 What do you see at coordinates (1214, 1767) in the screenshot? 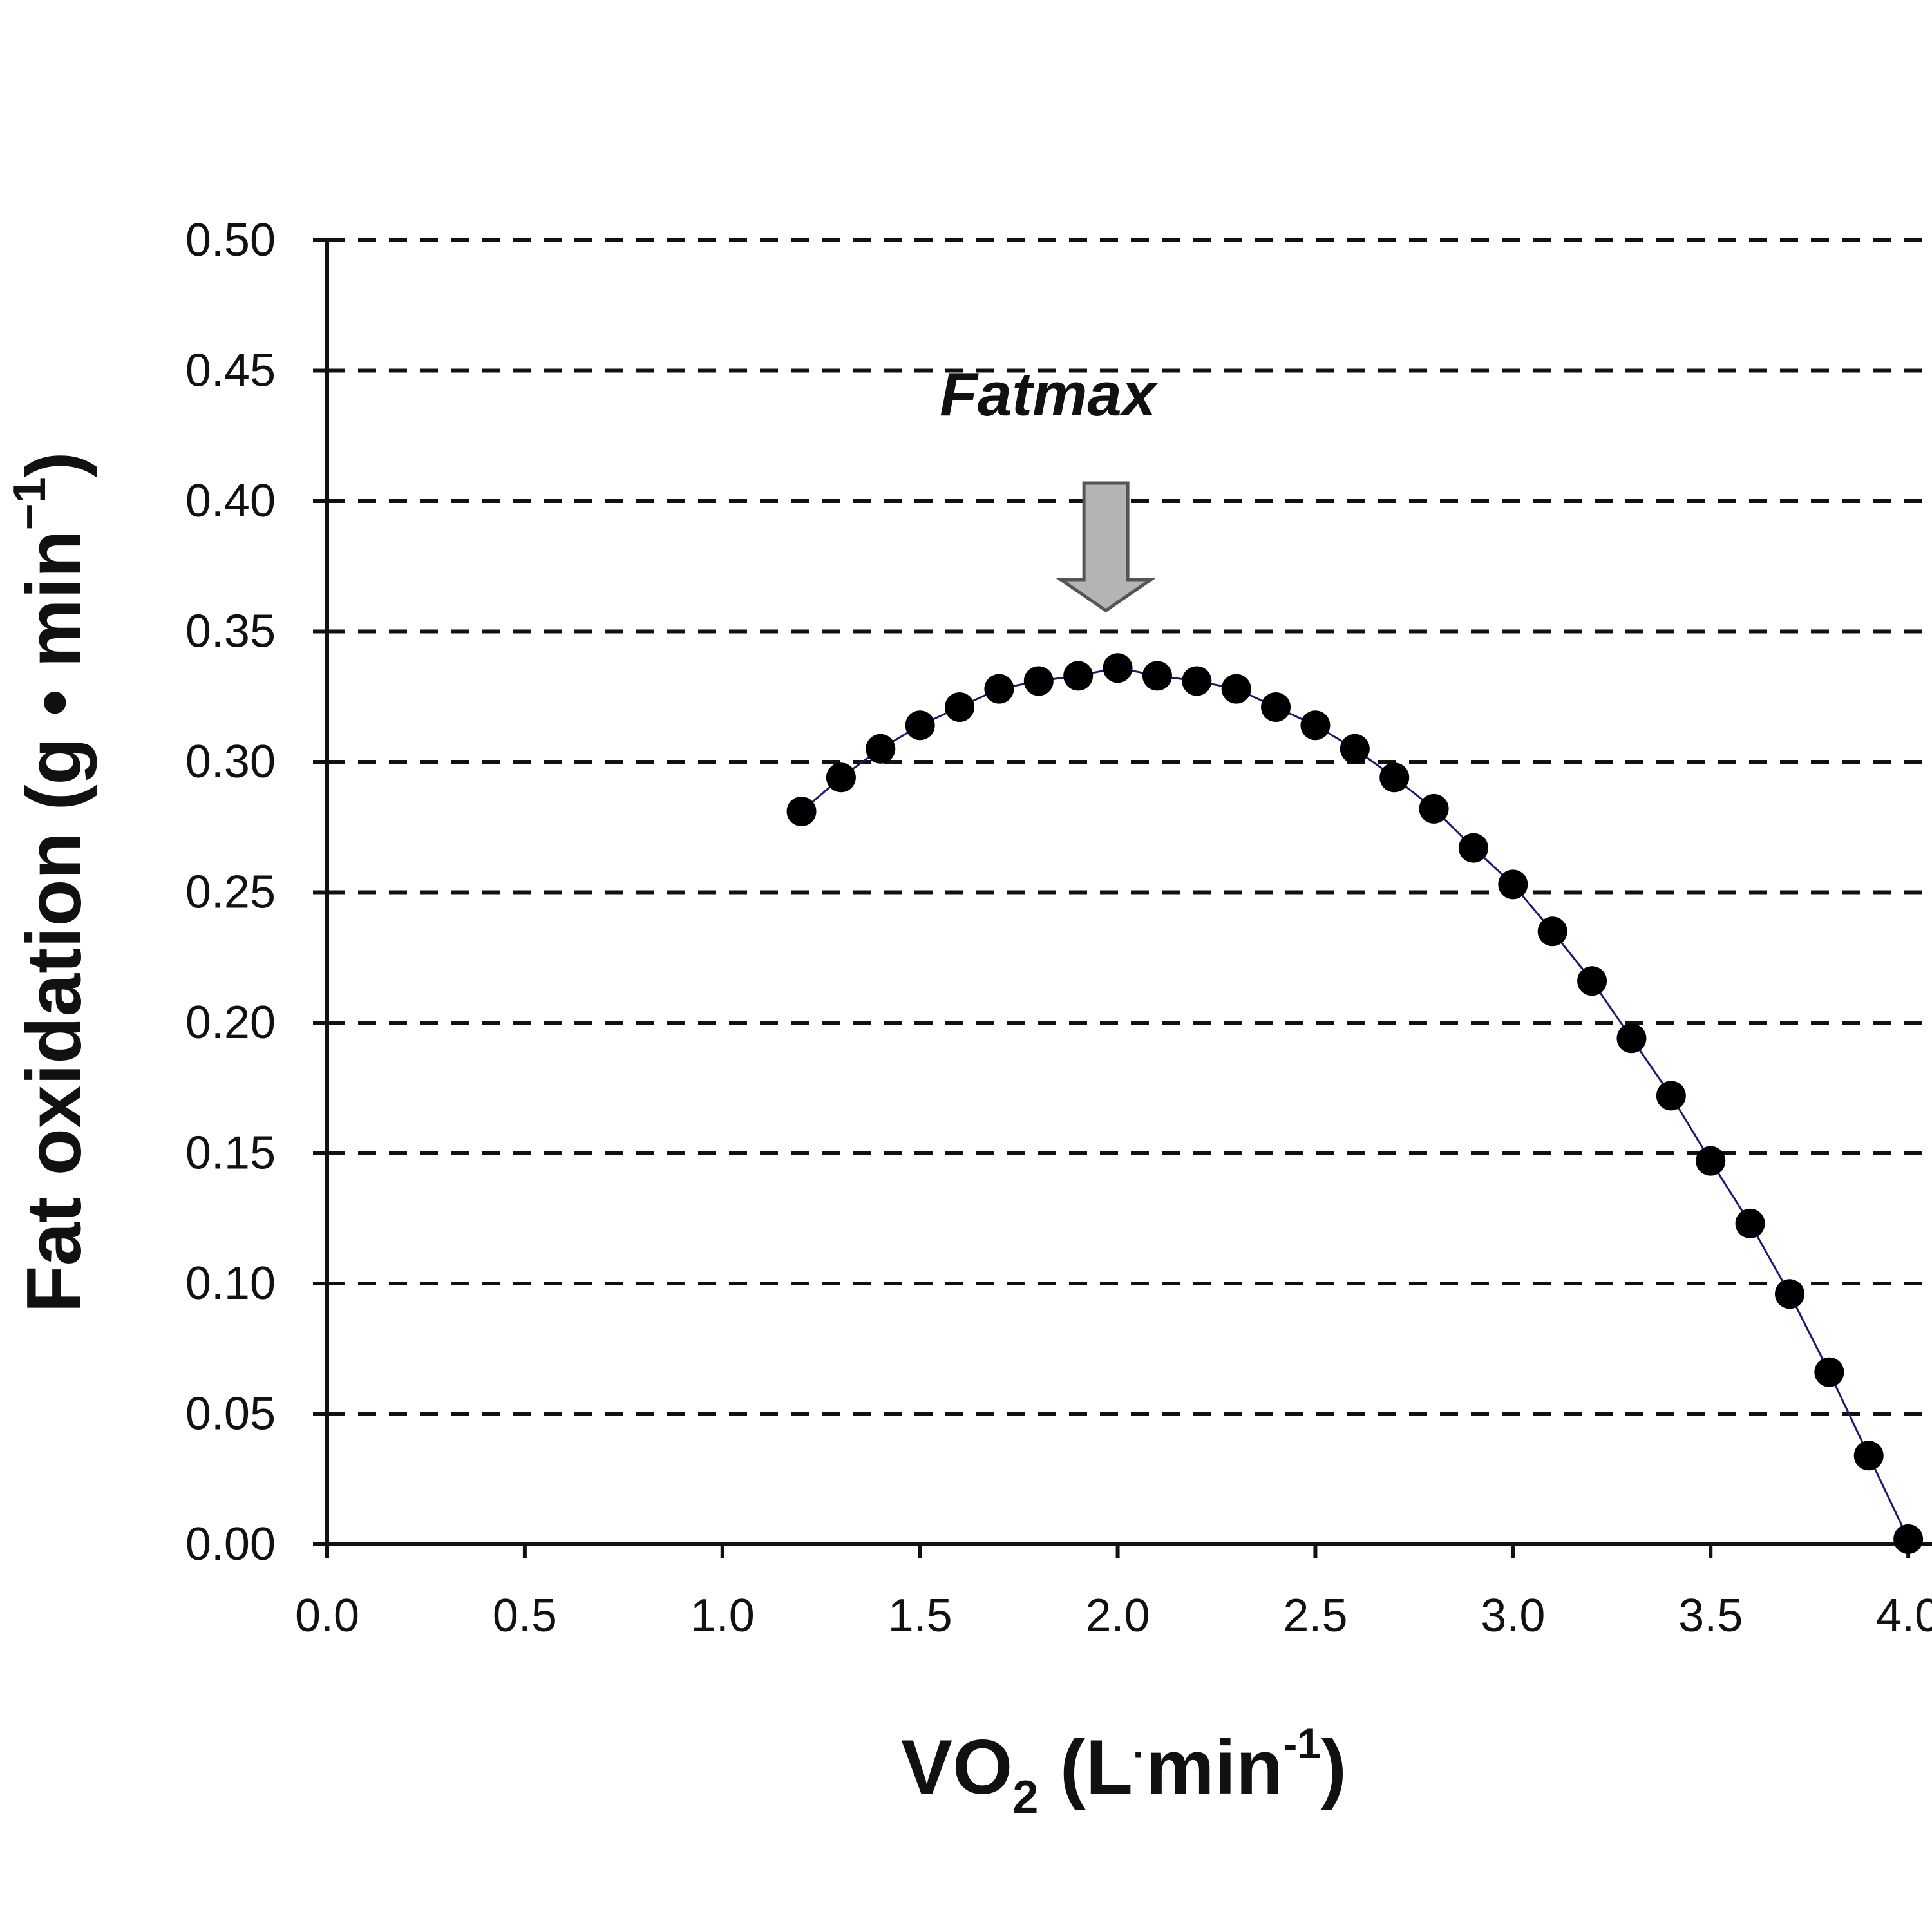
I see `x-axis-title-unit-mid: min` at bounding box center [1214, 1767].